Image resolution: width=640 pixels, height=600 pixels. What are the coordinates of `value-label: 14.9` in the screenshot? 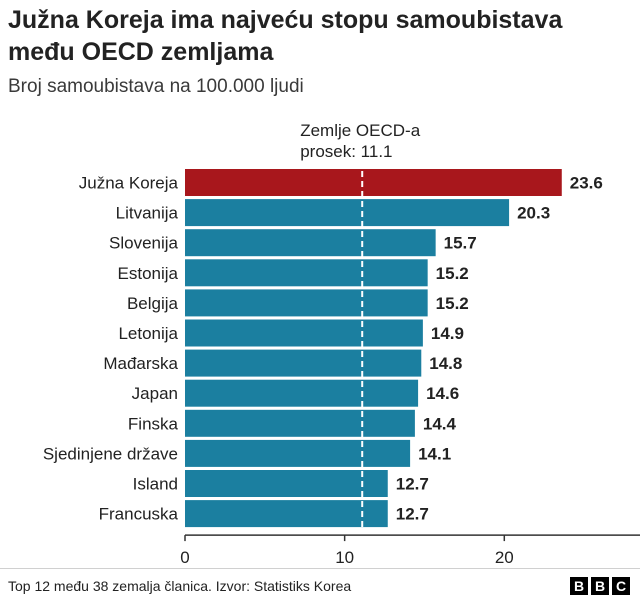 It's located at (447, 333).